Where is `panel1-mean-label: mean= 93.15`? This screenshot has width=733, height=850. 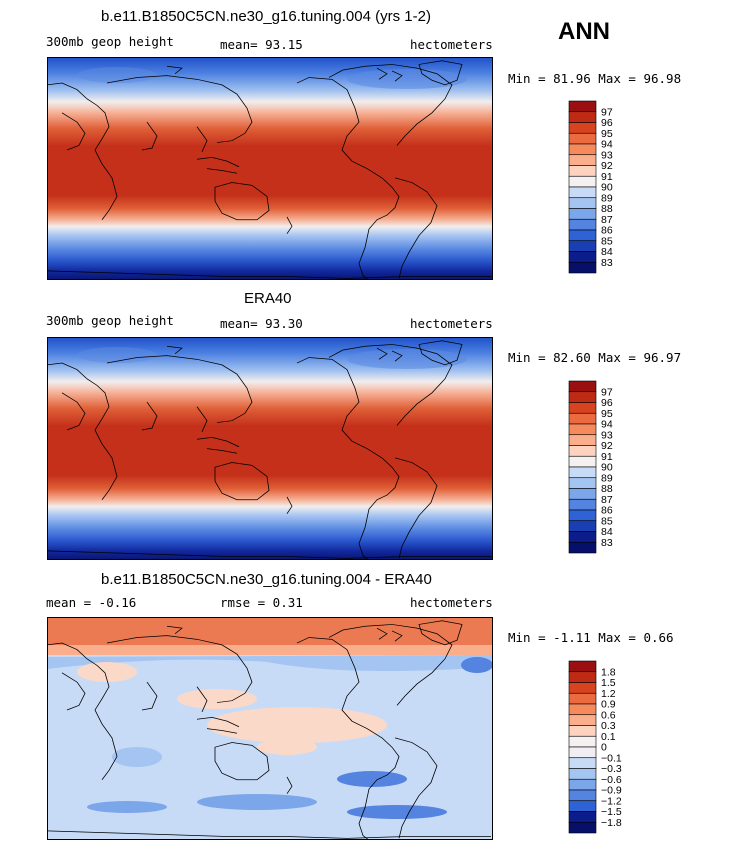
panel1-mean-label: mean= 93.15 is located at coordinates (261, 44).